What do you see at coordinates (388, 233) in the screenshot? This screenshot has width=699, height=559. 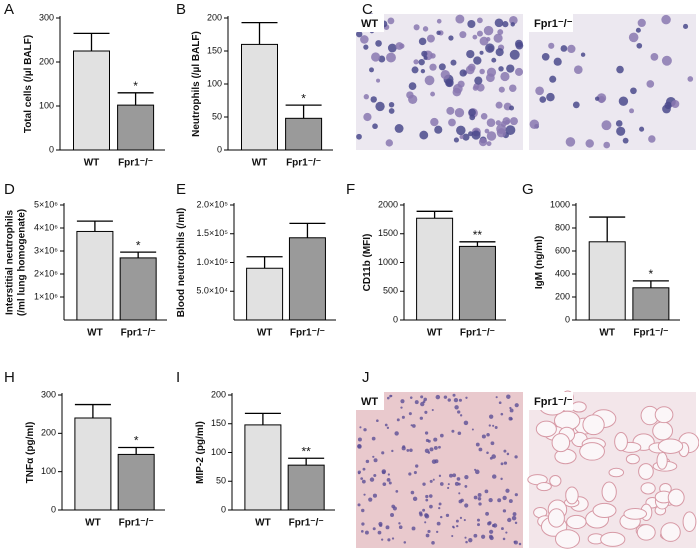 I see `y-tick-label: 1500` at bounding box center [388, 233].